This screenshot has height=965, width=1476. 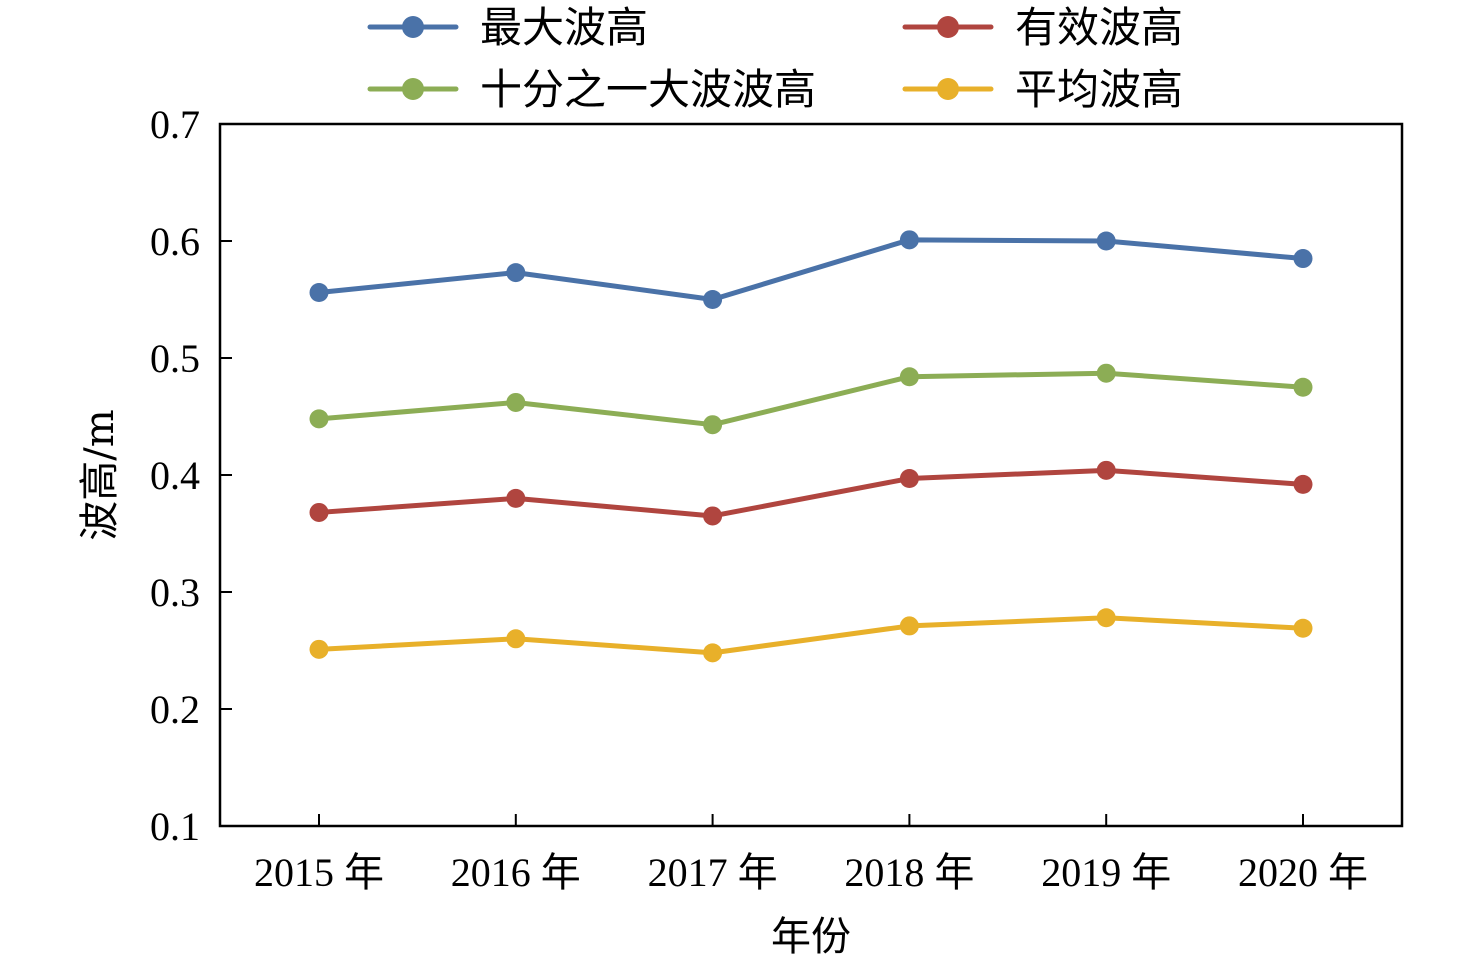 I want to click on legend-label: 最大波高, so click(x=564, y=27).